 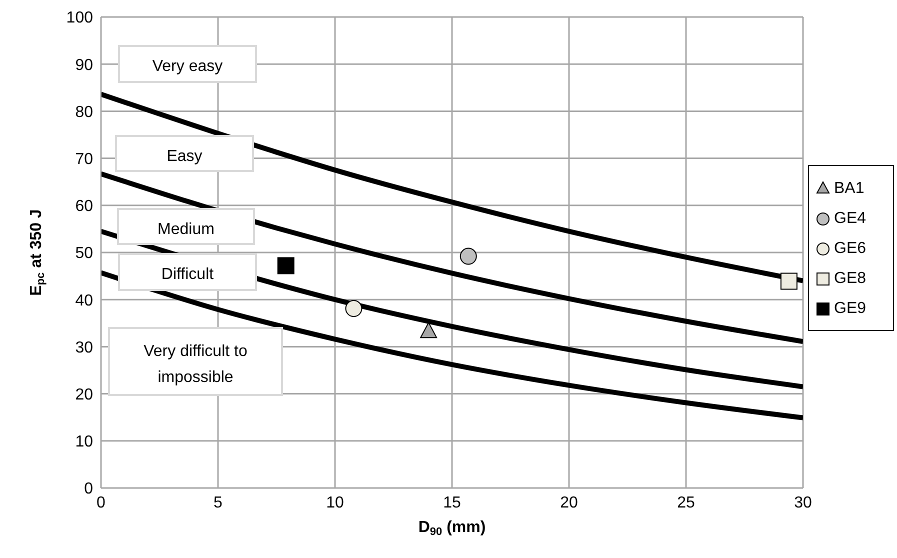 I want to click on y-tick-label: 10, so click(x=84, y=442).